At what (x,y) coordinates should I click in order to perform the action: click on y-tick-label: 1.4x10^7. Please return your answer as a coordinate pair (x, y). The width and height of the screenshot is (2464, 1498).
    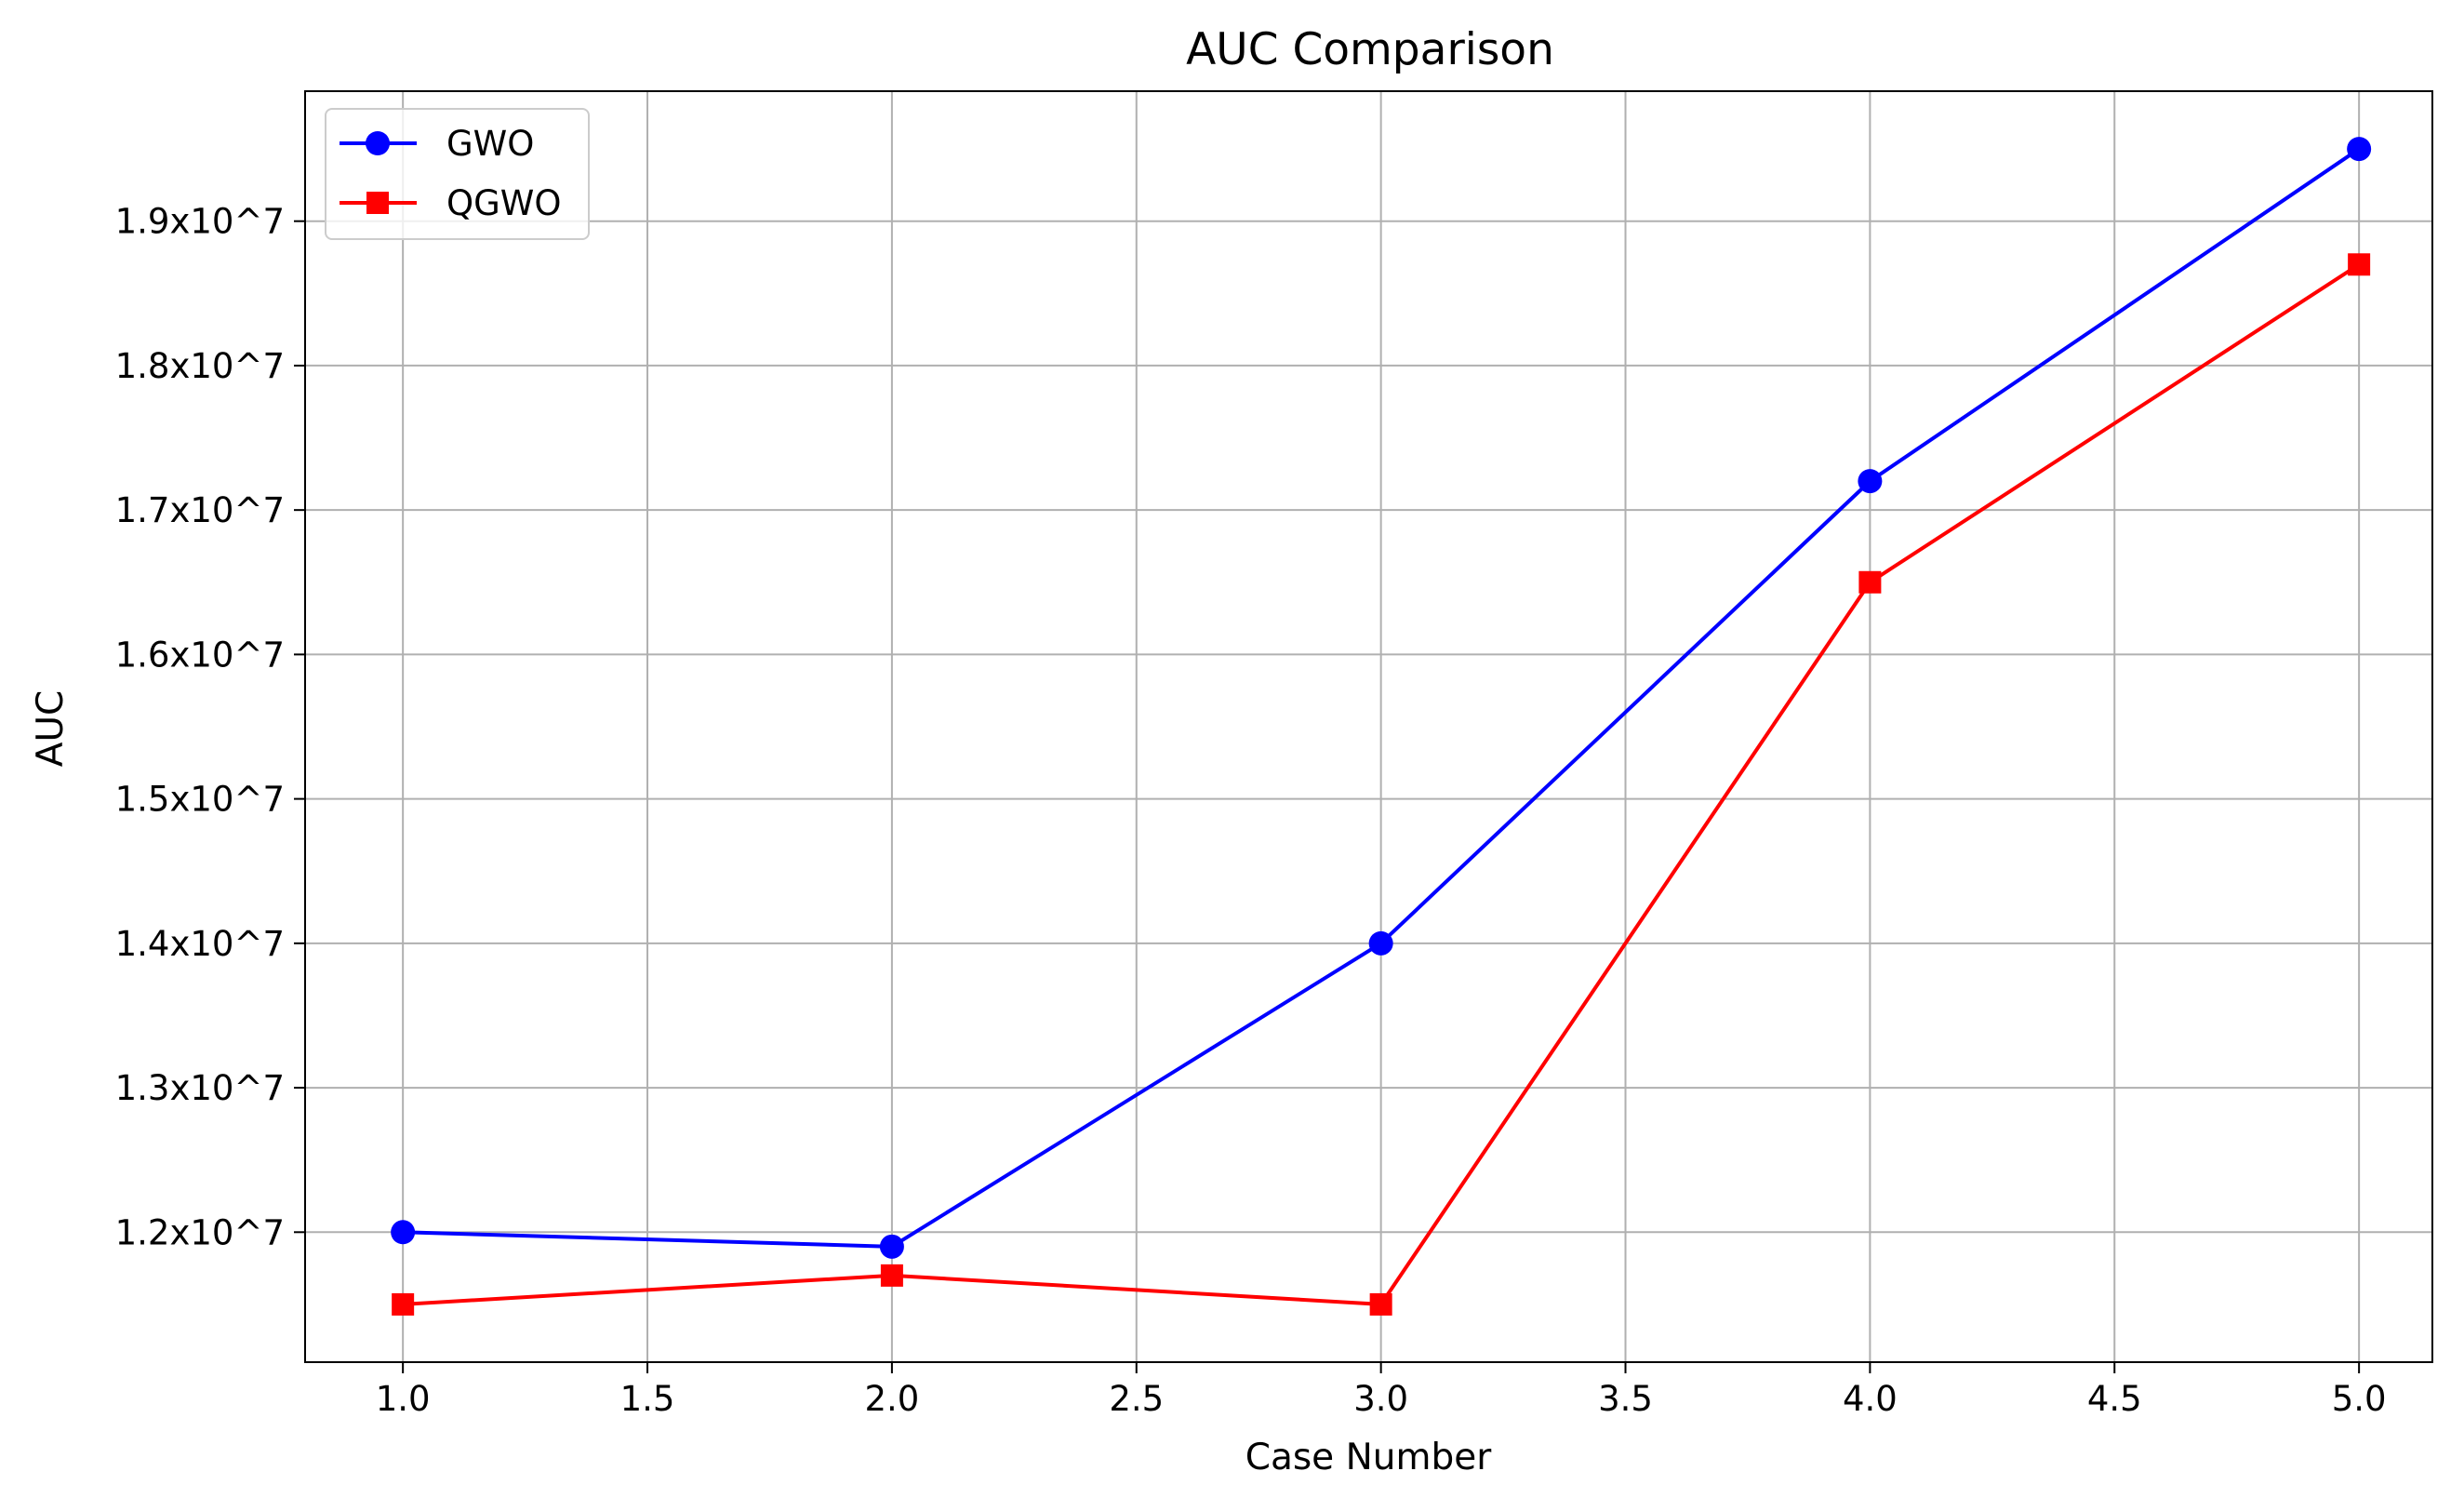
    Looking at the image, I should click on (200, 944).